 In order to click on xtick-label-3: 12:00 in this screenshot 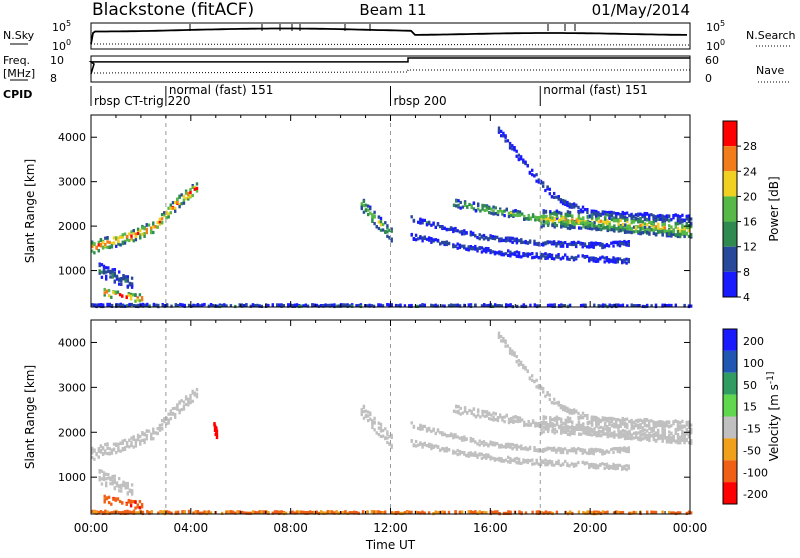, I will do `click(390, 528)`.